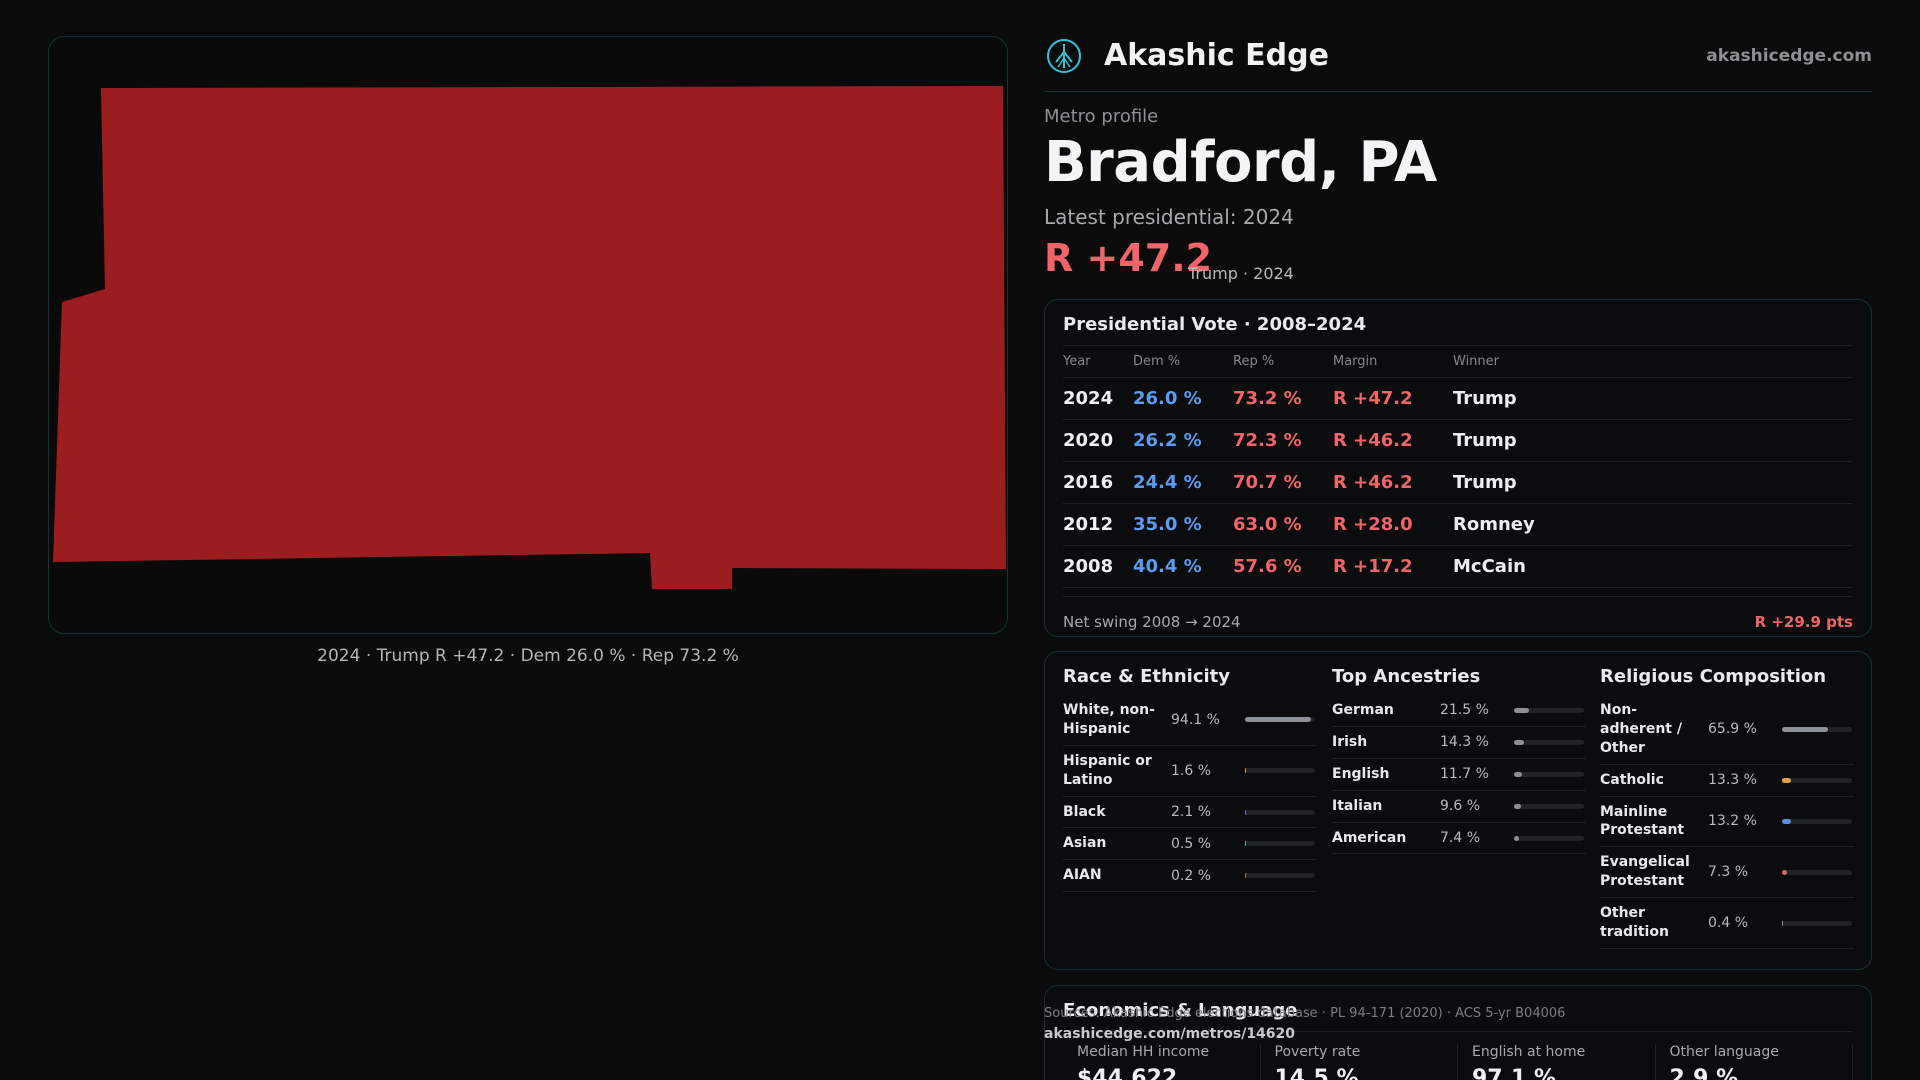 This screenshot has height=1080, width=1920. Describe the element at coordinates (1359, 1062) in the screenshot. I see `stat-poverty-rate: Poverty rate 14.5 %` at that location.